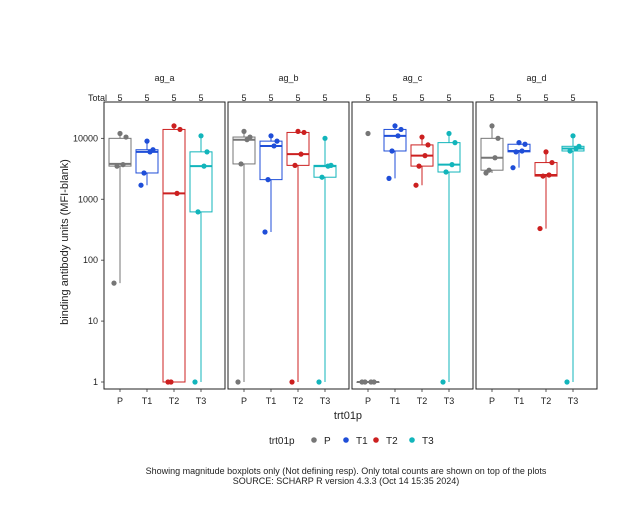 The width and height of the screenshot is (630, 527). Describe the element at coordinates (327, 441) in the screenshot. I see `legend-label-P: P` at that location.